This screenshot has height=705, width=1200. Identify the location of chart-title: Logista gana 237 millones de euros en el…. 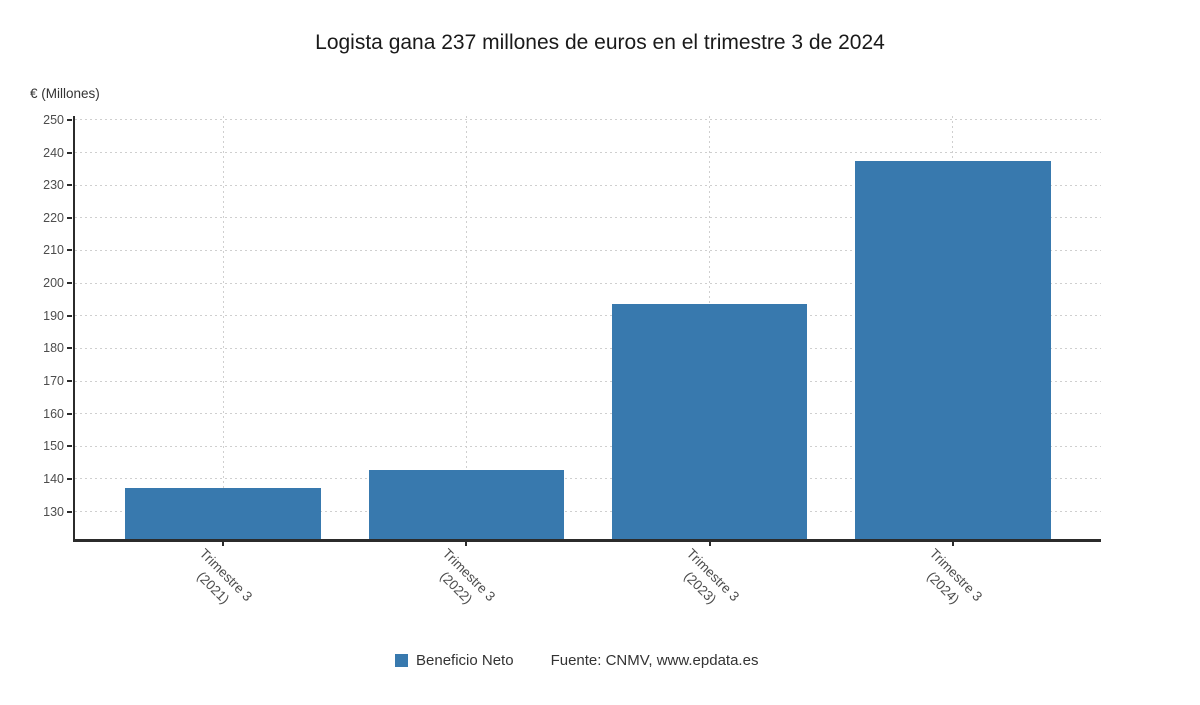
(600, 42).